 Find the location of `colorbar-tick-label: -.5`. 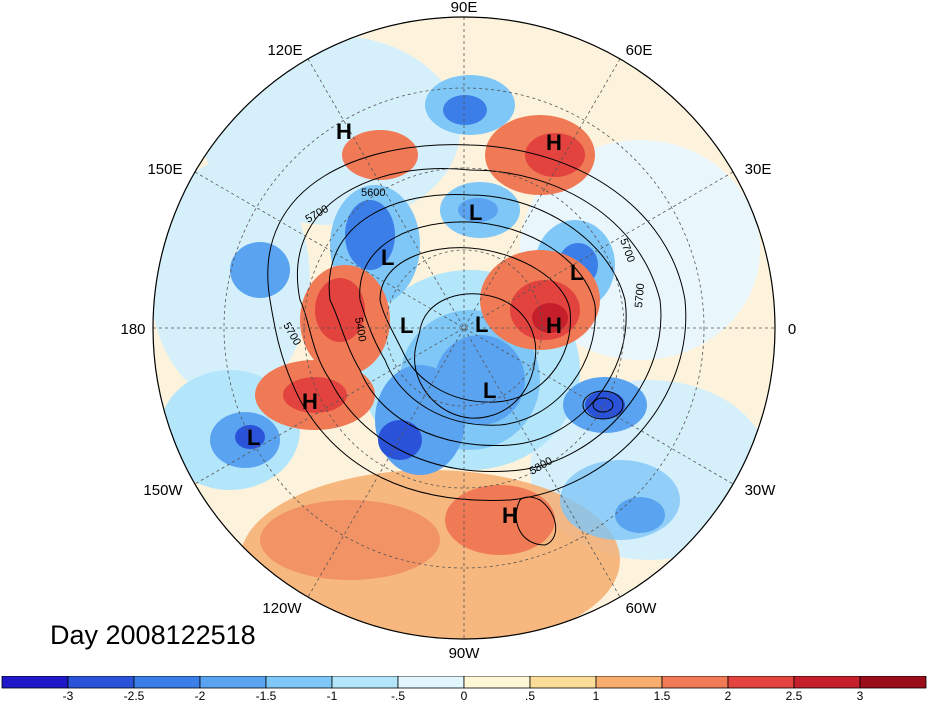

colorbar-tick-label: -.5 is located at coordinates (398, 695).